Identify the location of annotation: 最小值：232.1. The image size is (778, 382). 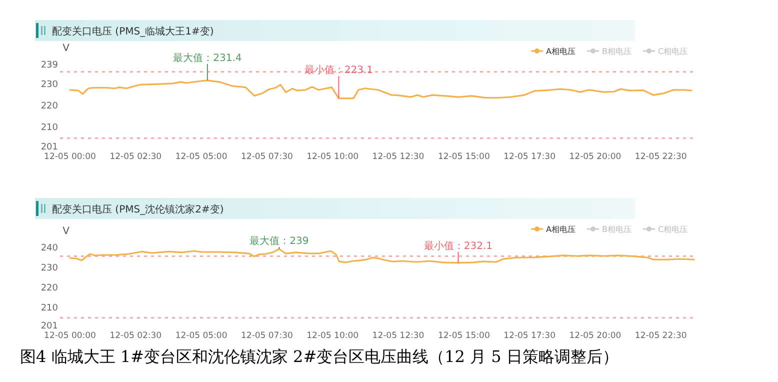
(458, 246).